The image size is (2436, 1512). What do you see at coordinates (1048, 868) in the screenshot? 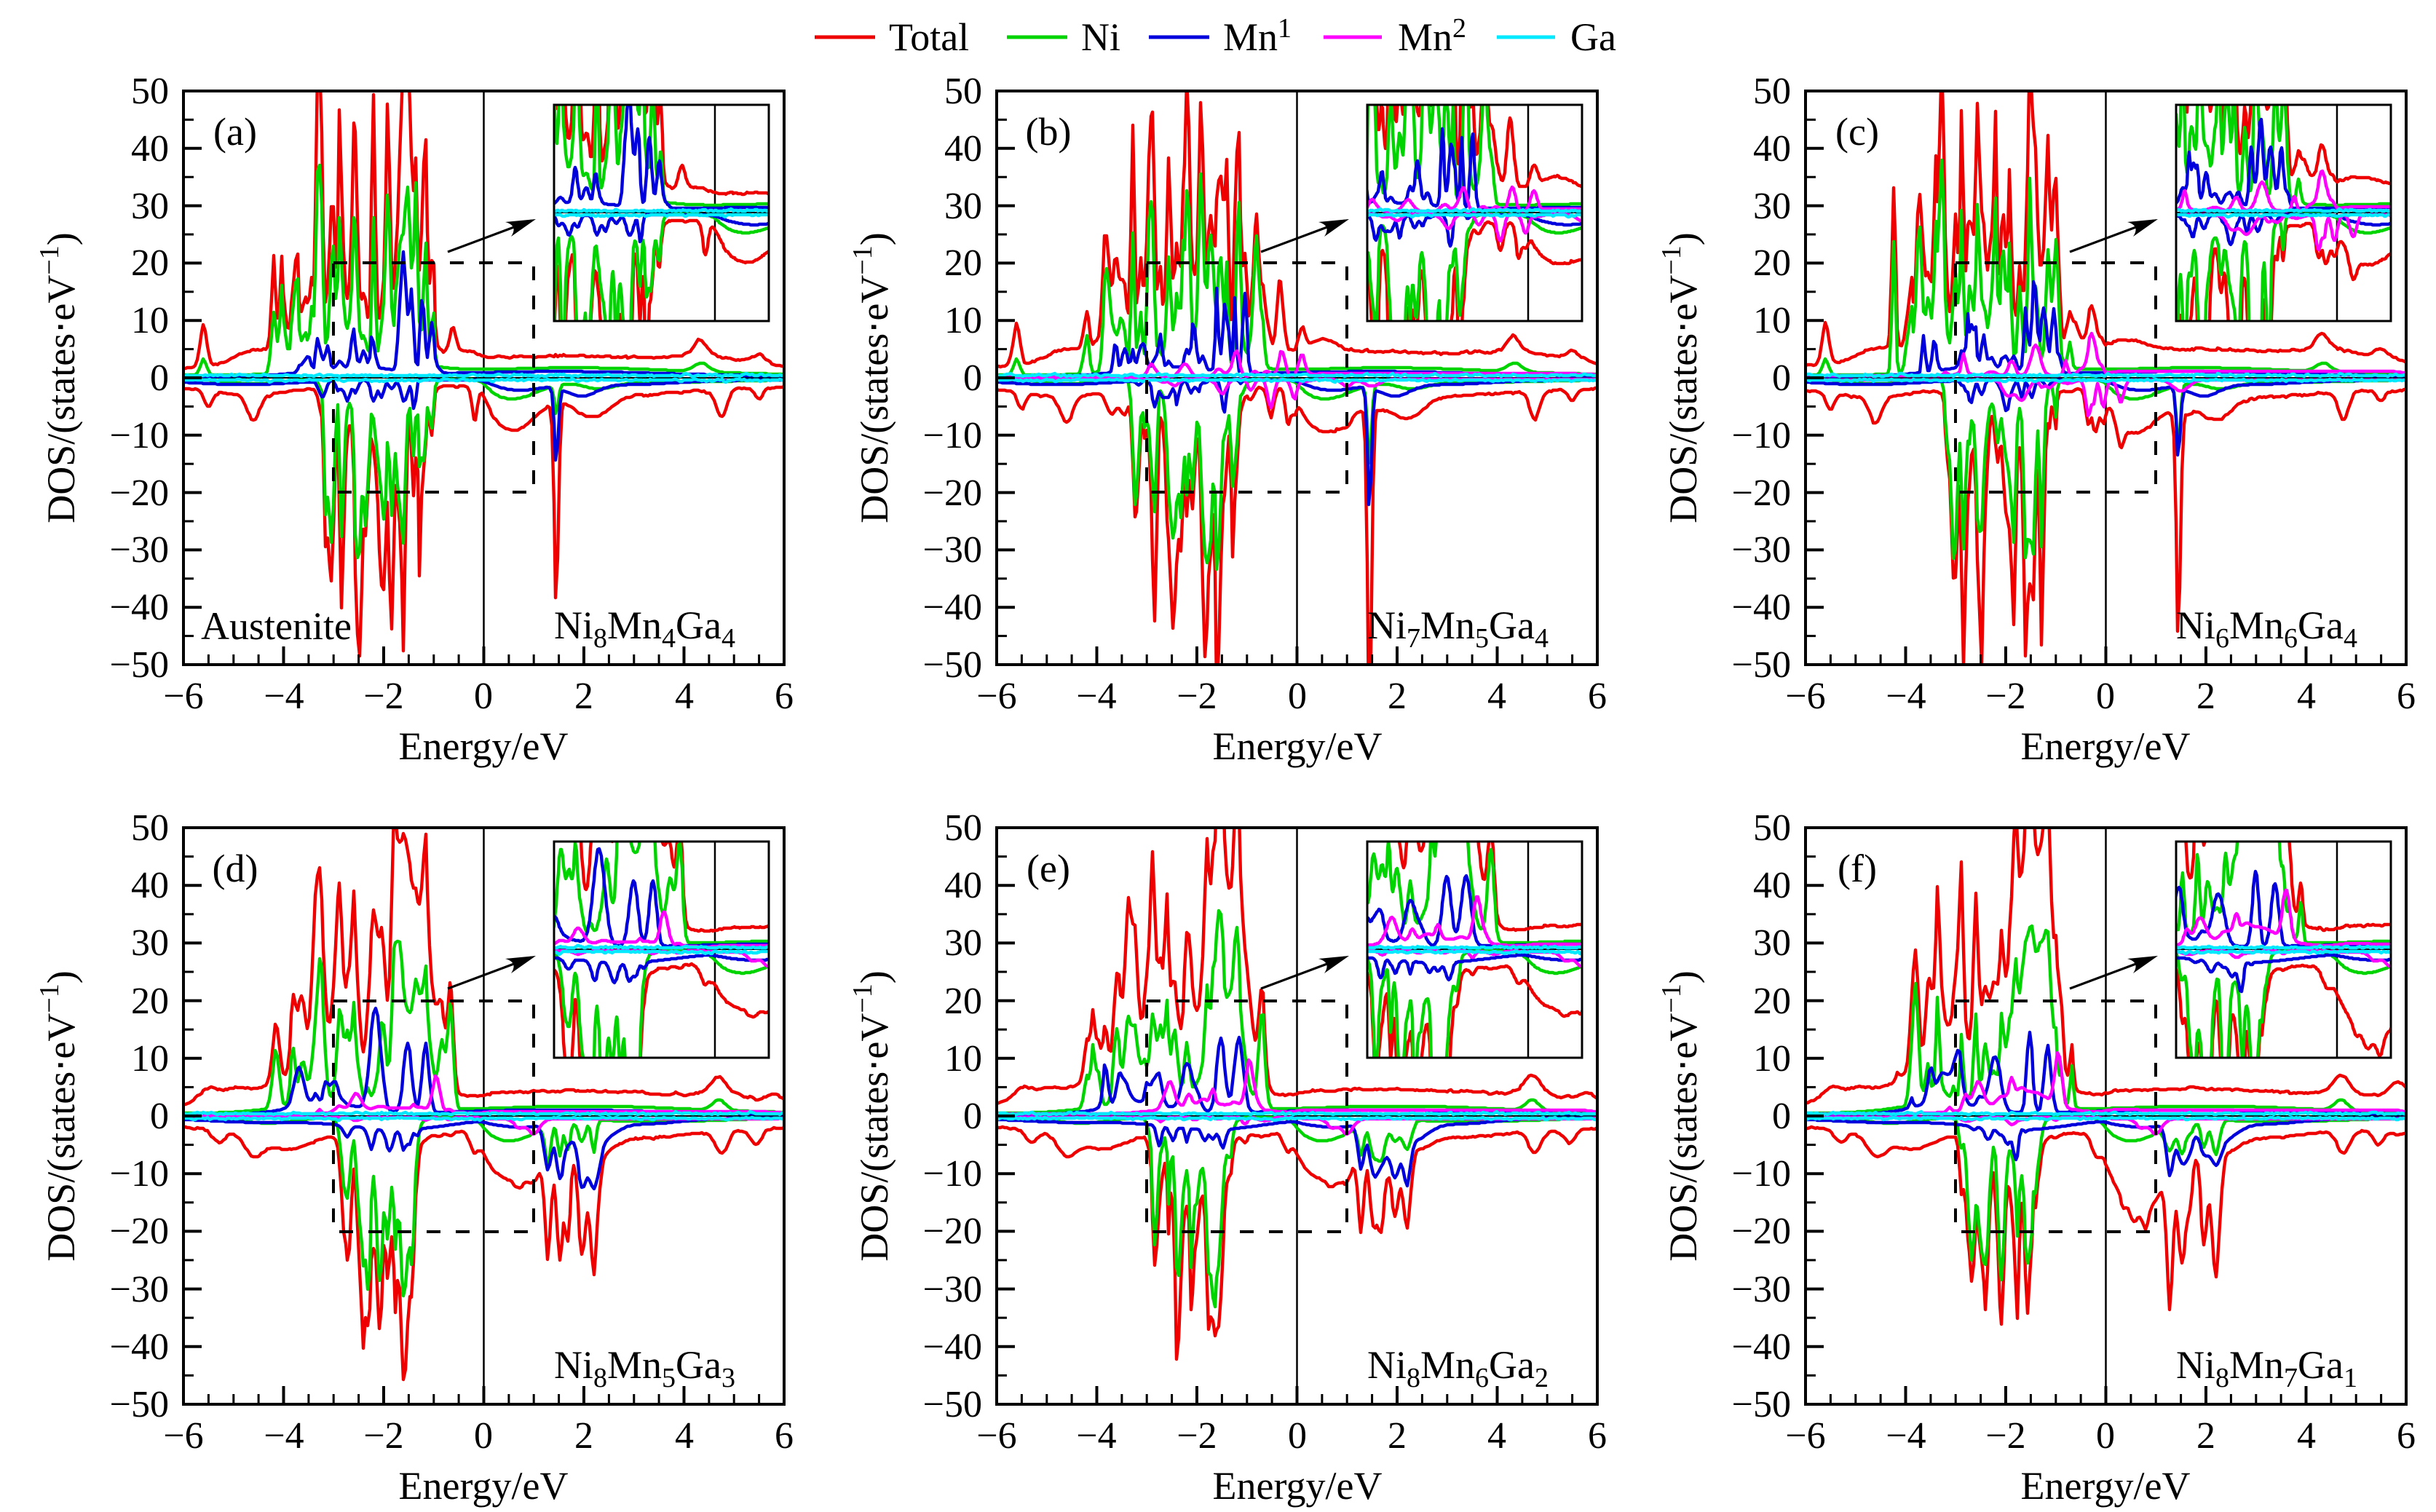
I see `svg-text: (e)` at bounding box center [1048, 868].